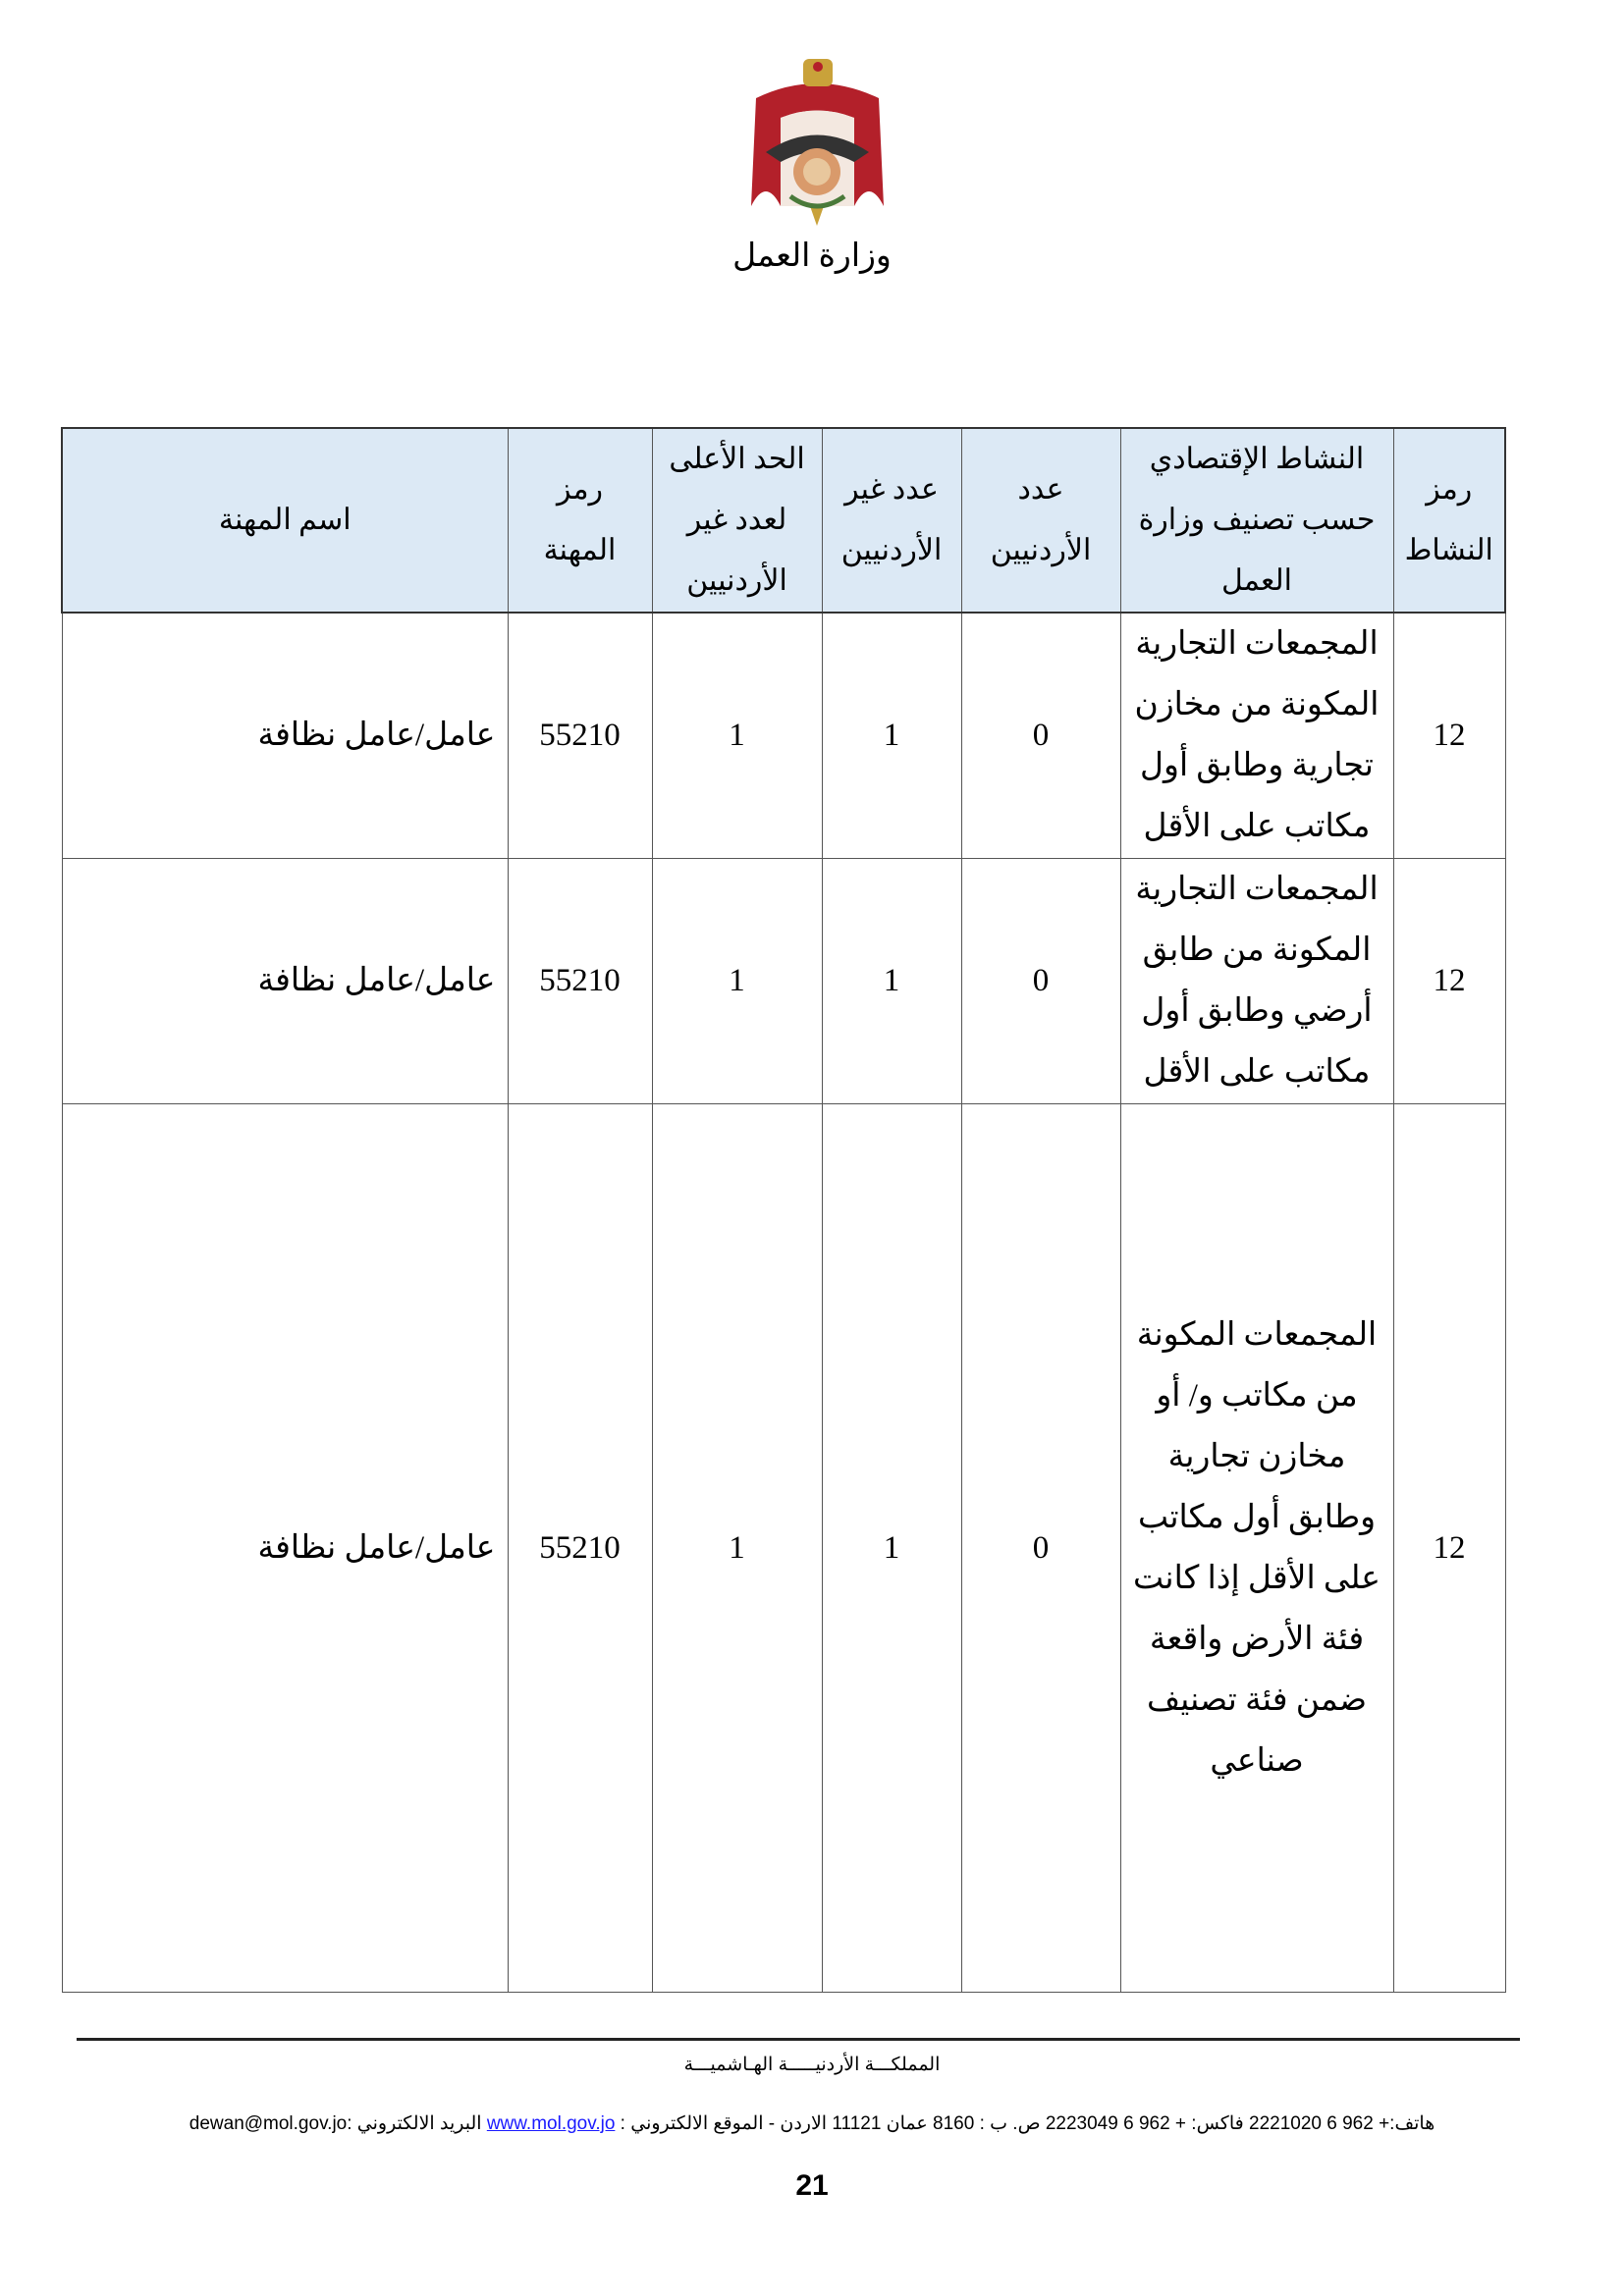 This screenshot has width=1624, height=2296. What do you see at coordinates (1040, 520) in the screenshot?
I see `header-jordanians-count: عدد الأردنيين` at bounding box center [1040, 520].